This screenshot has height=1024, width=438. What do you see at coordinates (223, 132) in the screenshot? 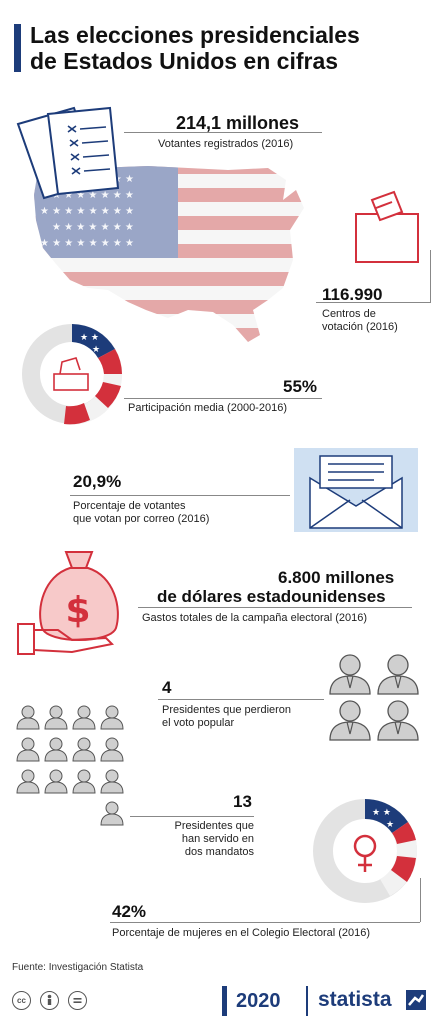
I see `registered-leader-line` at bounding box center [223, 132].